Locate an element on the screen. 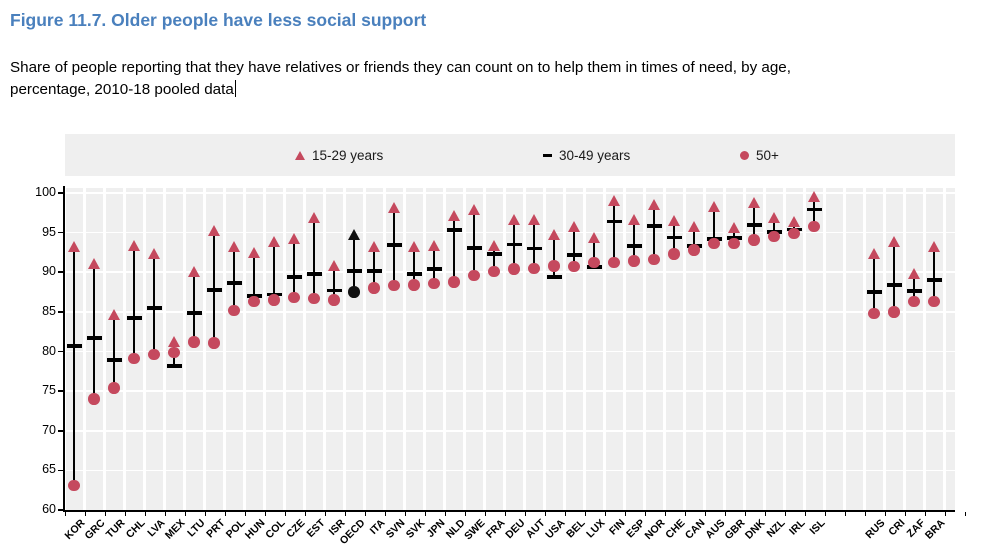 Image resolution: width=987 pixels, height=555 pixels. range-line-SWE is located at coordinates (474, 242).